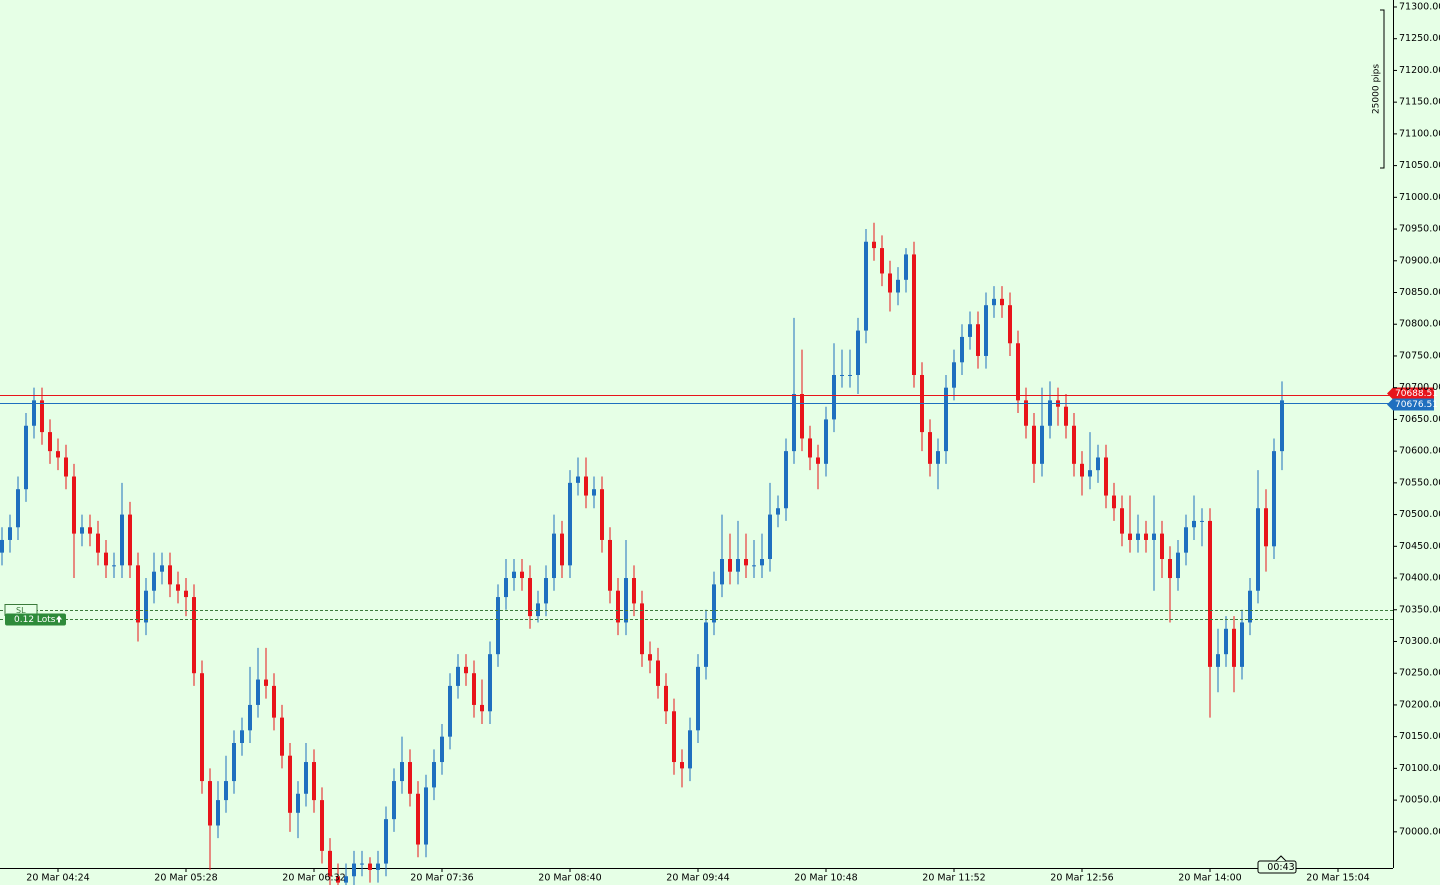  What do you see at coordinates (1416, 405) in the screenshot?
I see `price-label: 70676.51` at bounding box center [1416, 405].